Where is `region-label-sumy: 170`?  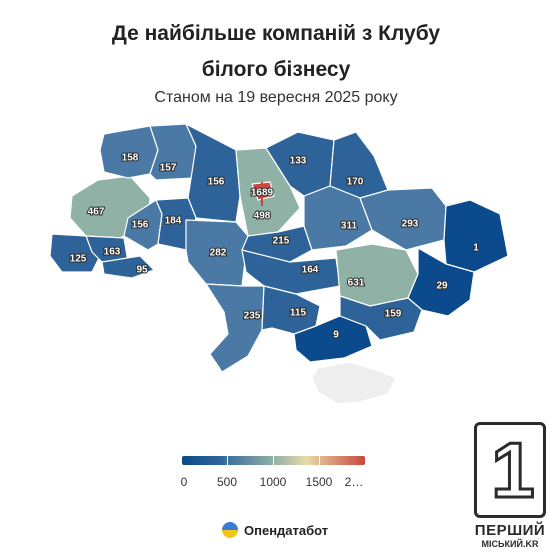
region-label-sumy: 170 is located at coordinates (355, 182).